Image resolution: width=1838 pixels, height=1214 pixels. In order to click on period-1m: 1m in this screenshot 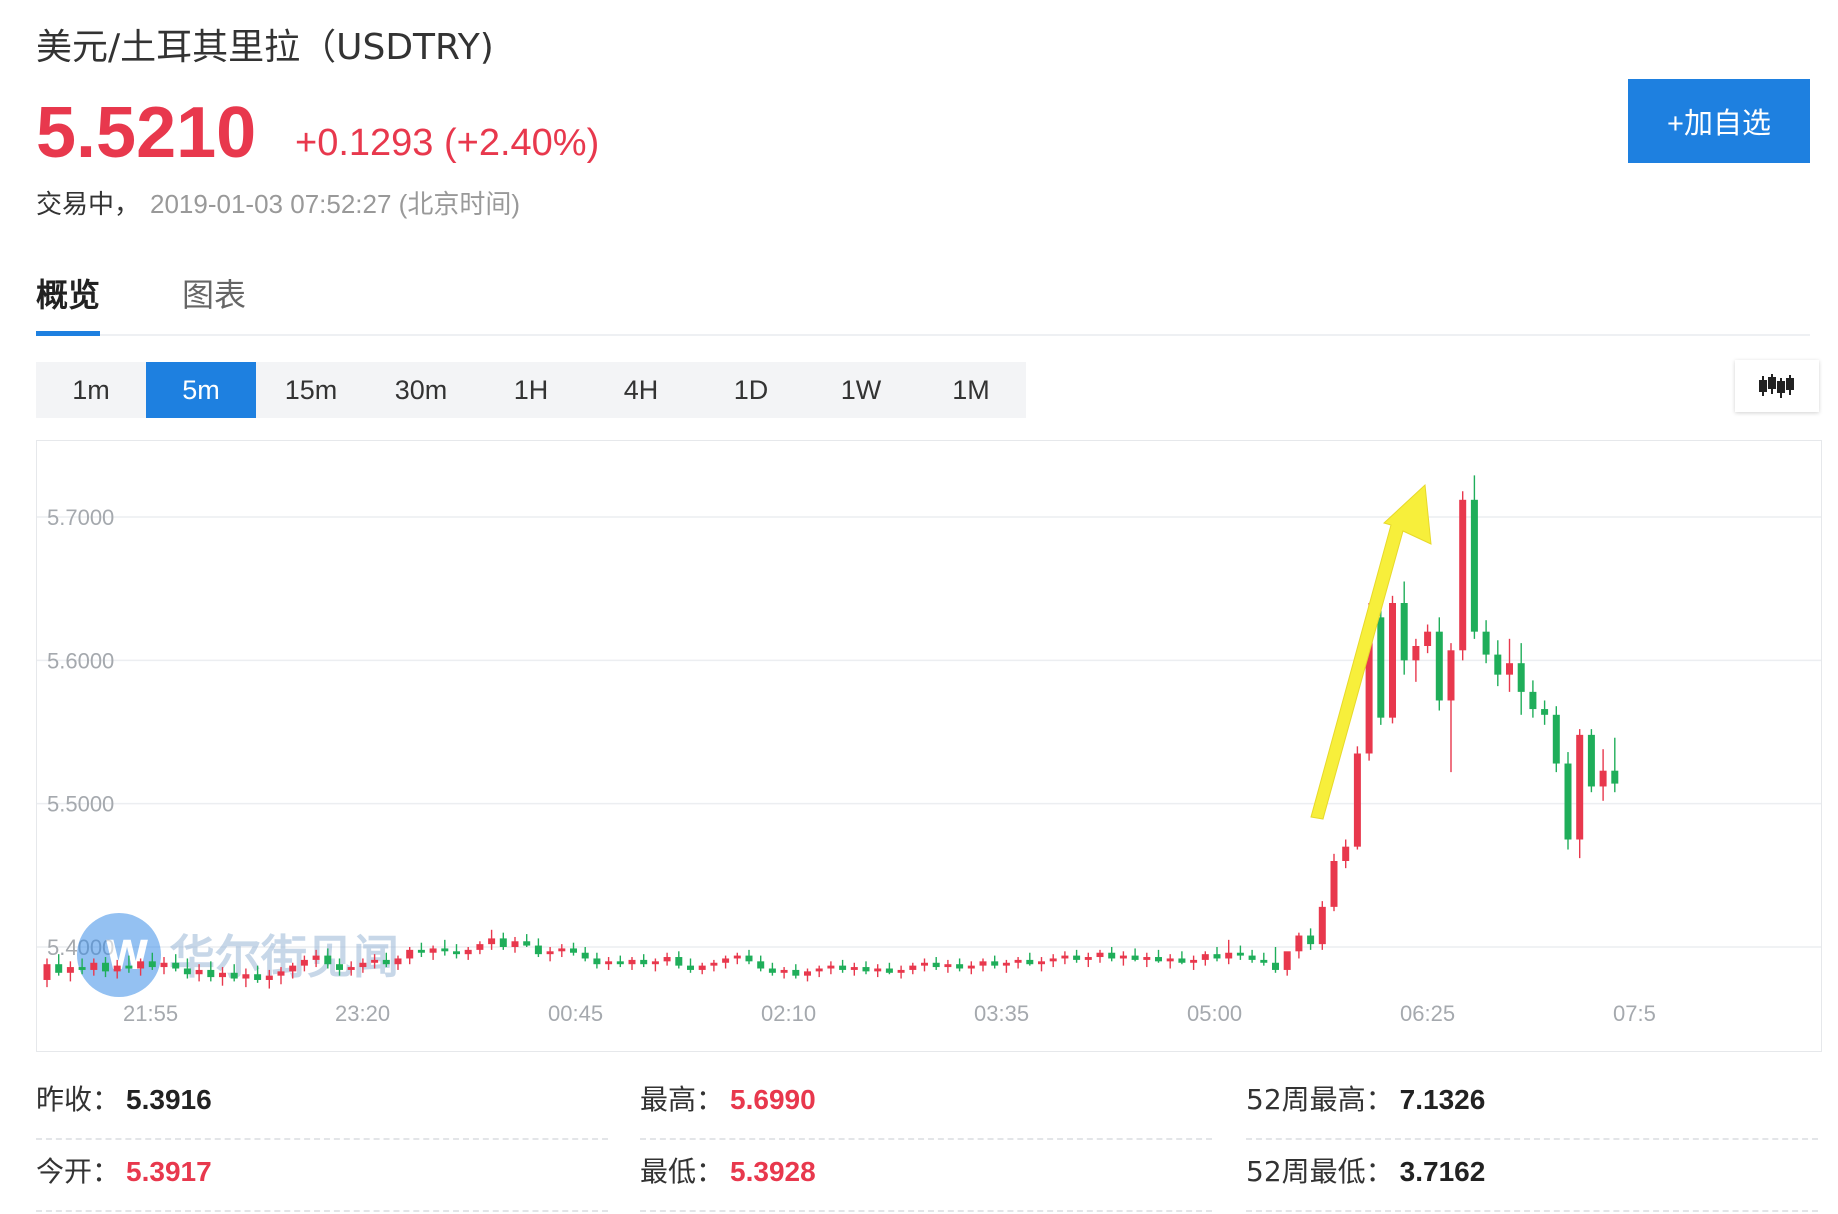, I will do `click(91, 390)`.